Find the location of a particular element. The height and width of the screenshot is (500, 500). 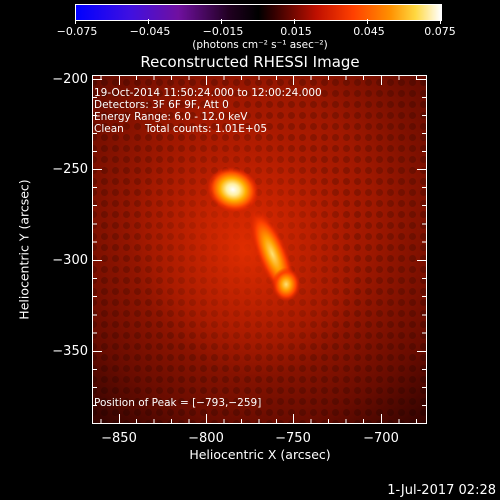

y-axis-label: Heliocentric Y (arcsec) is located at coordinates (24, 249).